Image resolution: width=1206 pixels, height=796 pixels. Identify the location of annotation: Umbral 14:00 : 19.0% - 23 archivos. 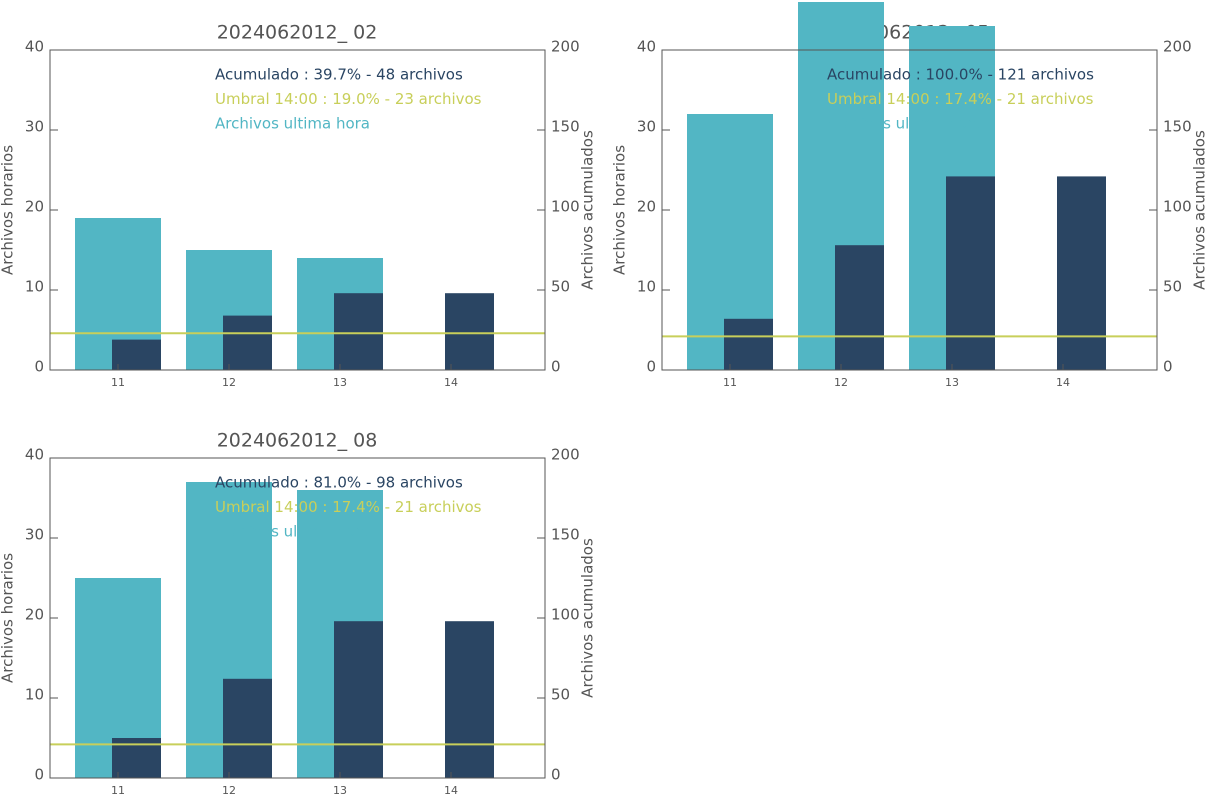
(348, 99).